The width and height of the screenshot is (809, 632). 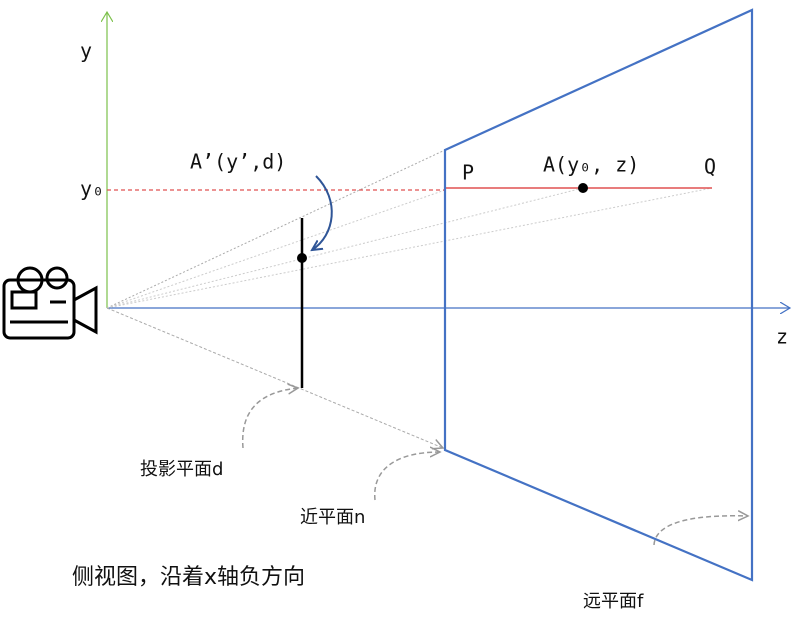 What do you see at coordinates (613, 601) in the screenshot?
I see `far-label: 远平面f` at bounding box center [613, 601].